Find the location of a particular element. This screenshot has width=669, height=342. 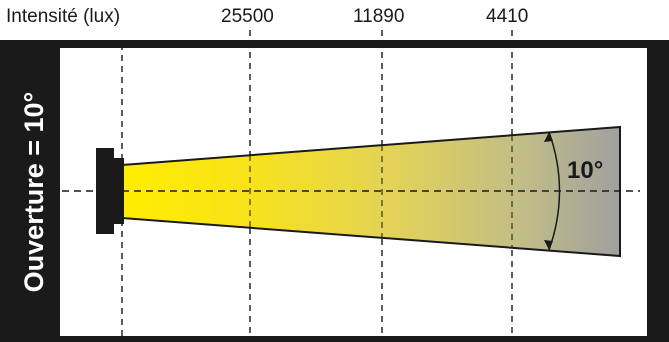

lux-value-25500: 25500 is located at coordinates (247, 16).